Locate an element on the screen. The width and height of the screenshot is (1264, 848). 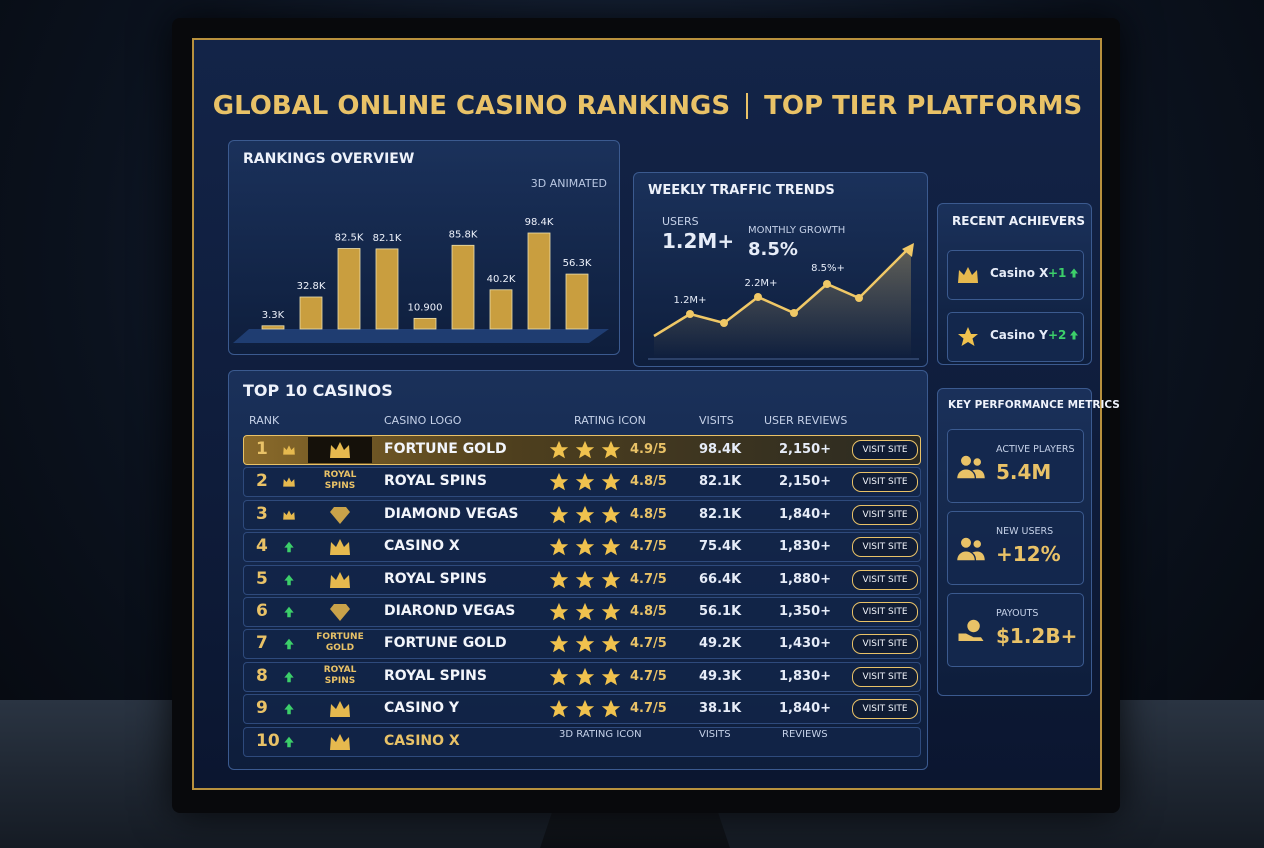
diamond-icon is located at coordinates (340, 612).